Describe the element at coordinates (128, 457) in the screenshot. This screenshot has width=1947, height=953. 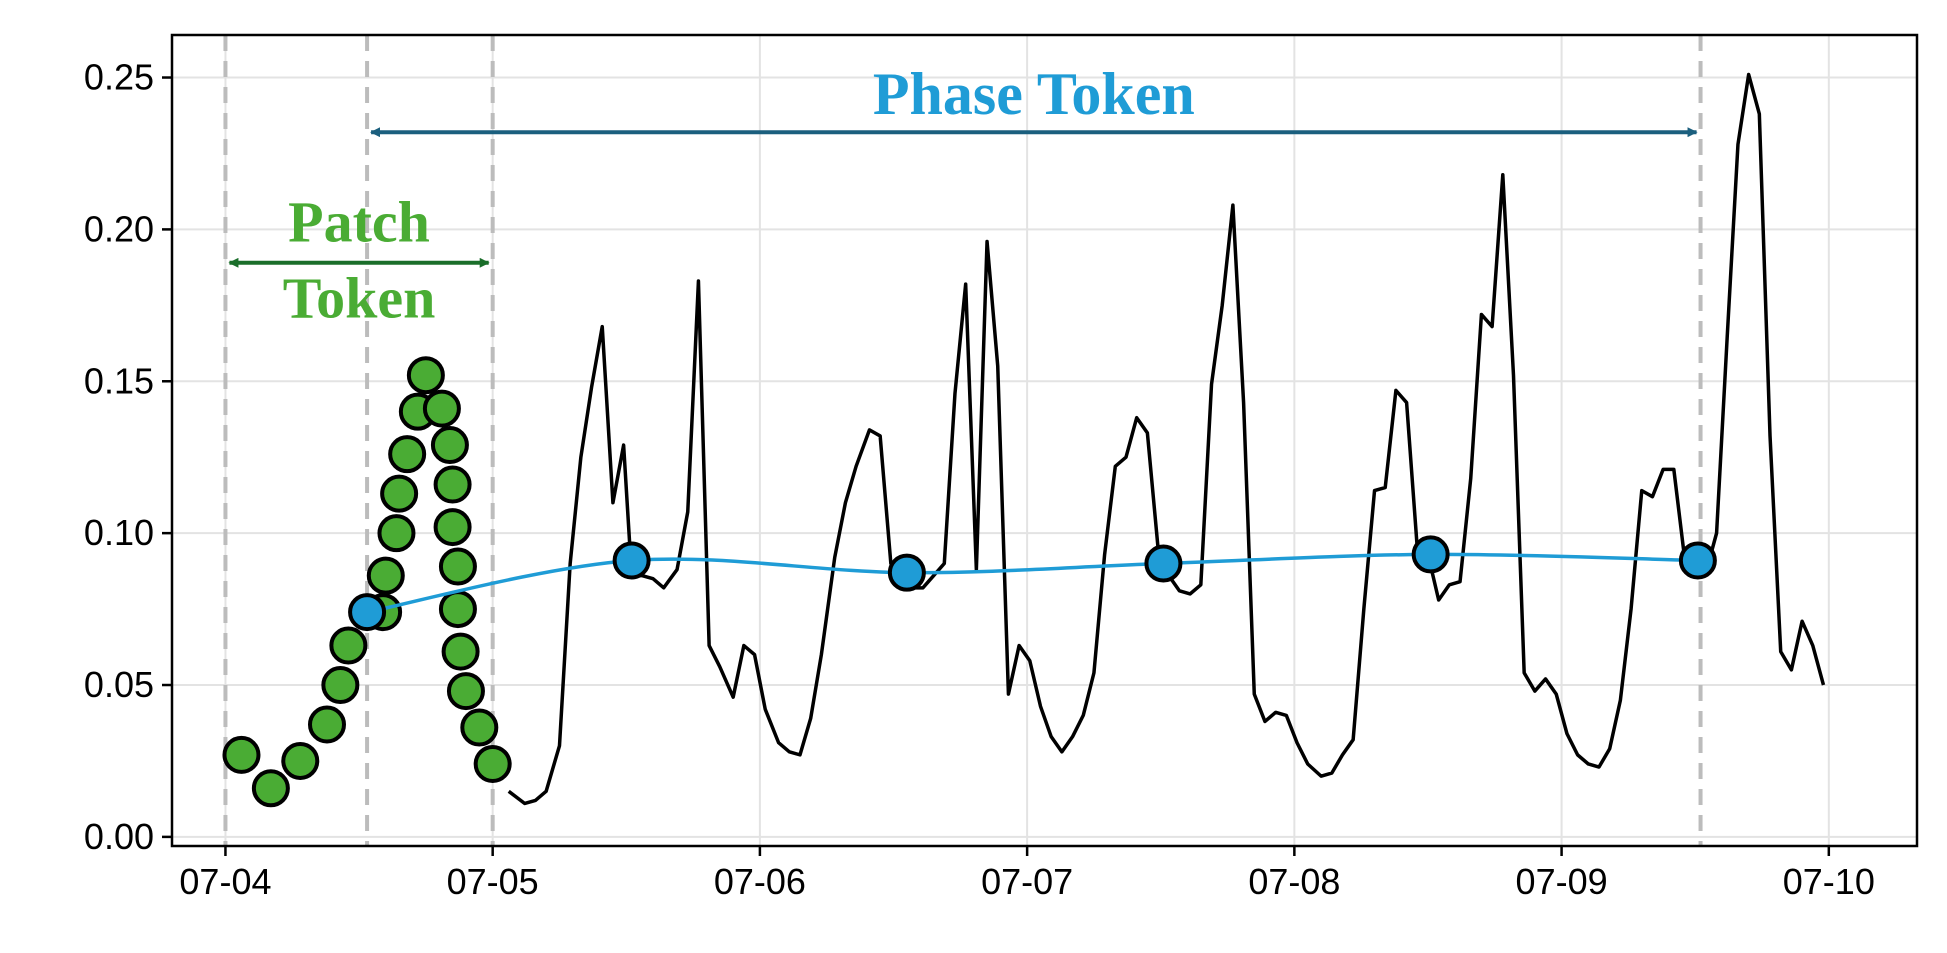
I see `y-axis: 0.00 0.05 0.10 0.15 0.20 0.25` at that location.